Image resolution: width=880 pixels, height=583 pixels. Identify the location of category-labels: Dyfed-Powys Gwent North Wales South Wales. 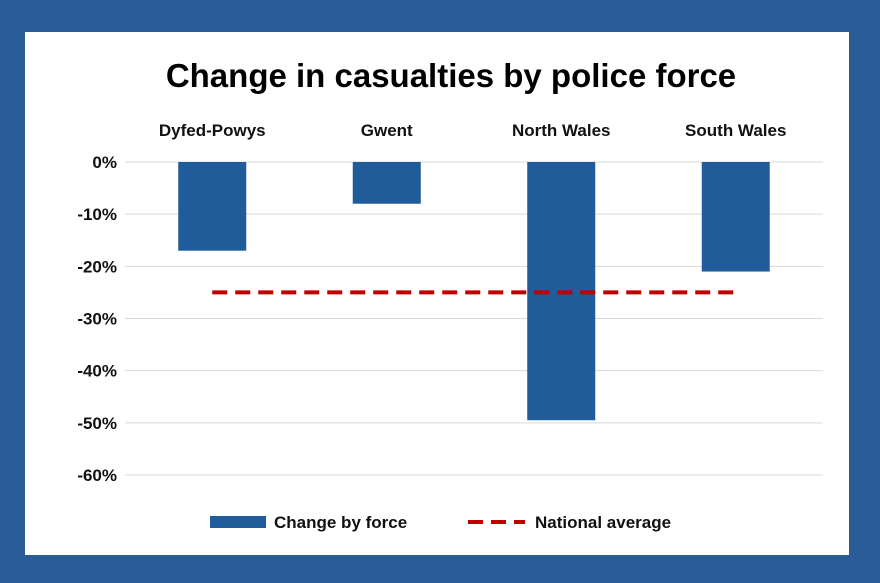
(473, 130).